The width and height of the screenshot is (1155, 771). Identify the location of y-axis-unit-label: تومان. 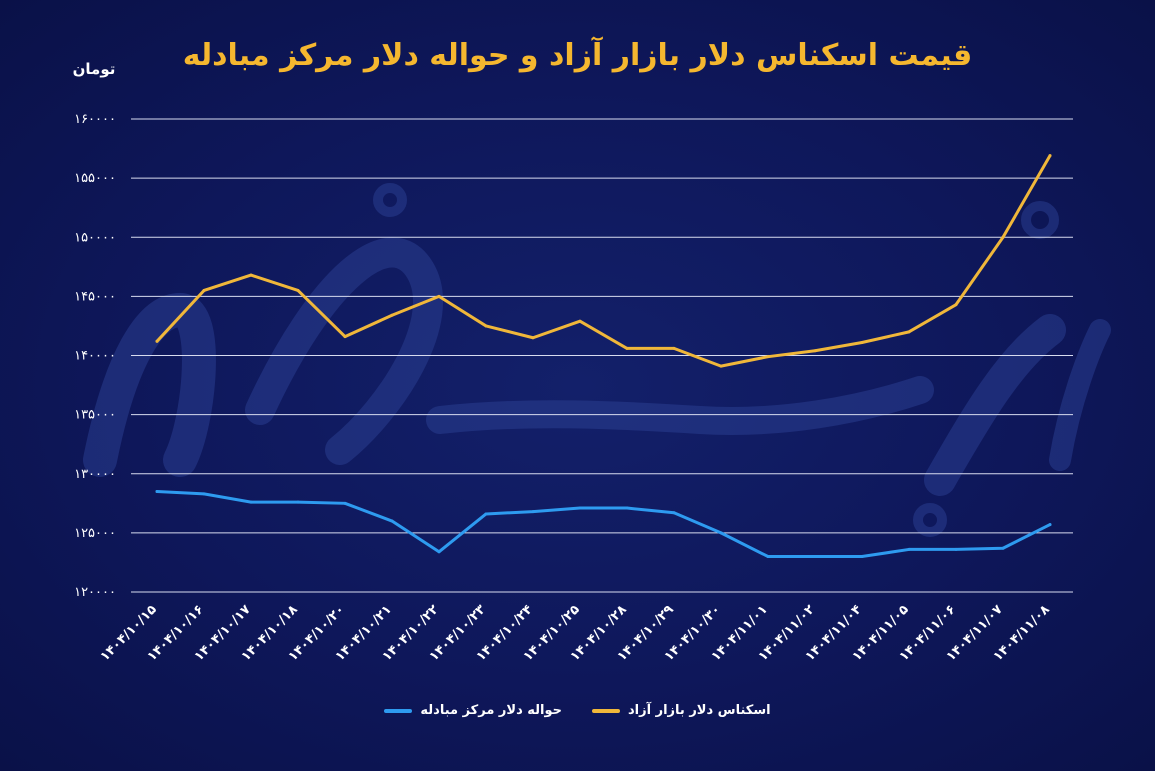
(94, 69).